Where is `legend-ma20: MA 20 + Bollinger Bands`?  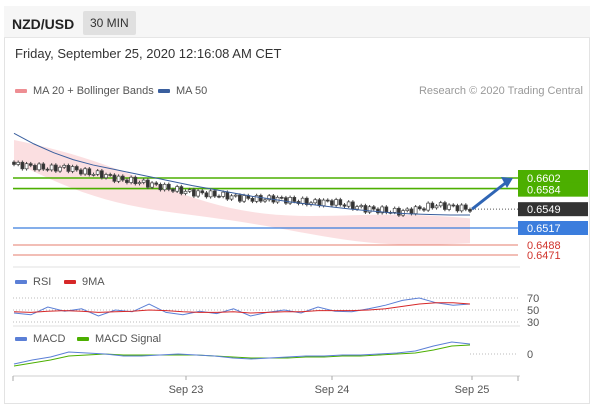 legend-ma20: MA 20 + Bollinger Bands is located at coordinates (84, 91).